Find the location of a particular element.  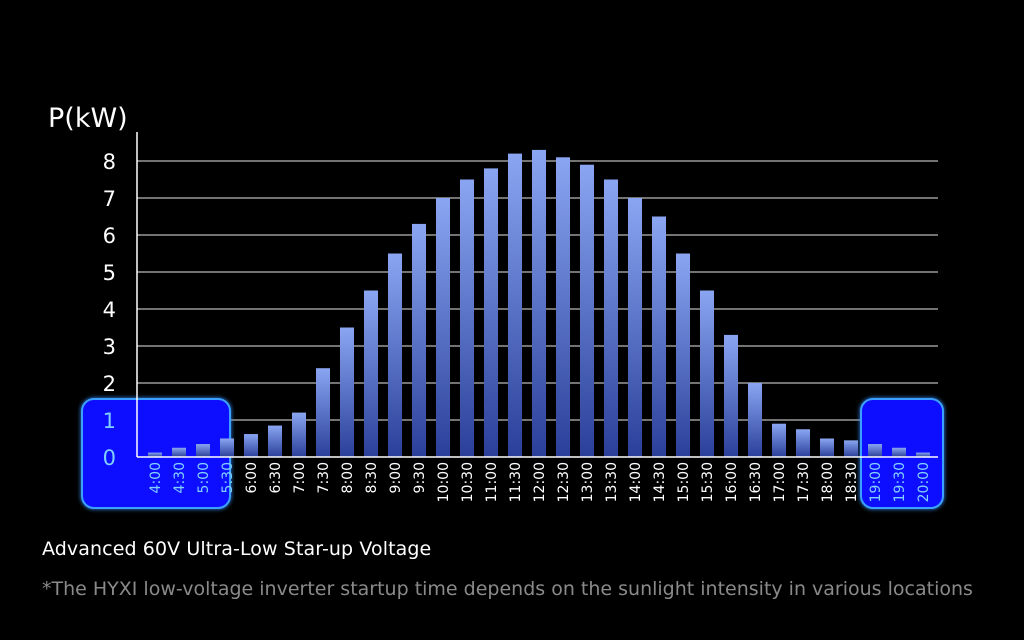

x-tick-6:30: 6:30 is located at coordinates (276, 477).